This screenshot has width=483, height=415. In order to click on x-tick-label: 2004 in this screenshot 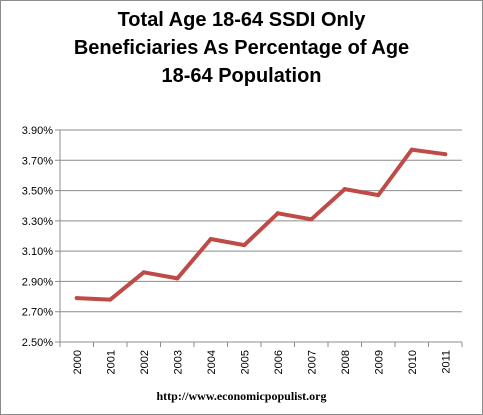, I will do `click(212, 362)`.